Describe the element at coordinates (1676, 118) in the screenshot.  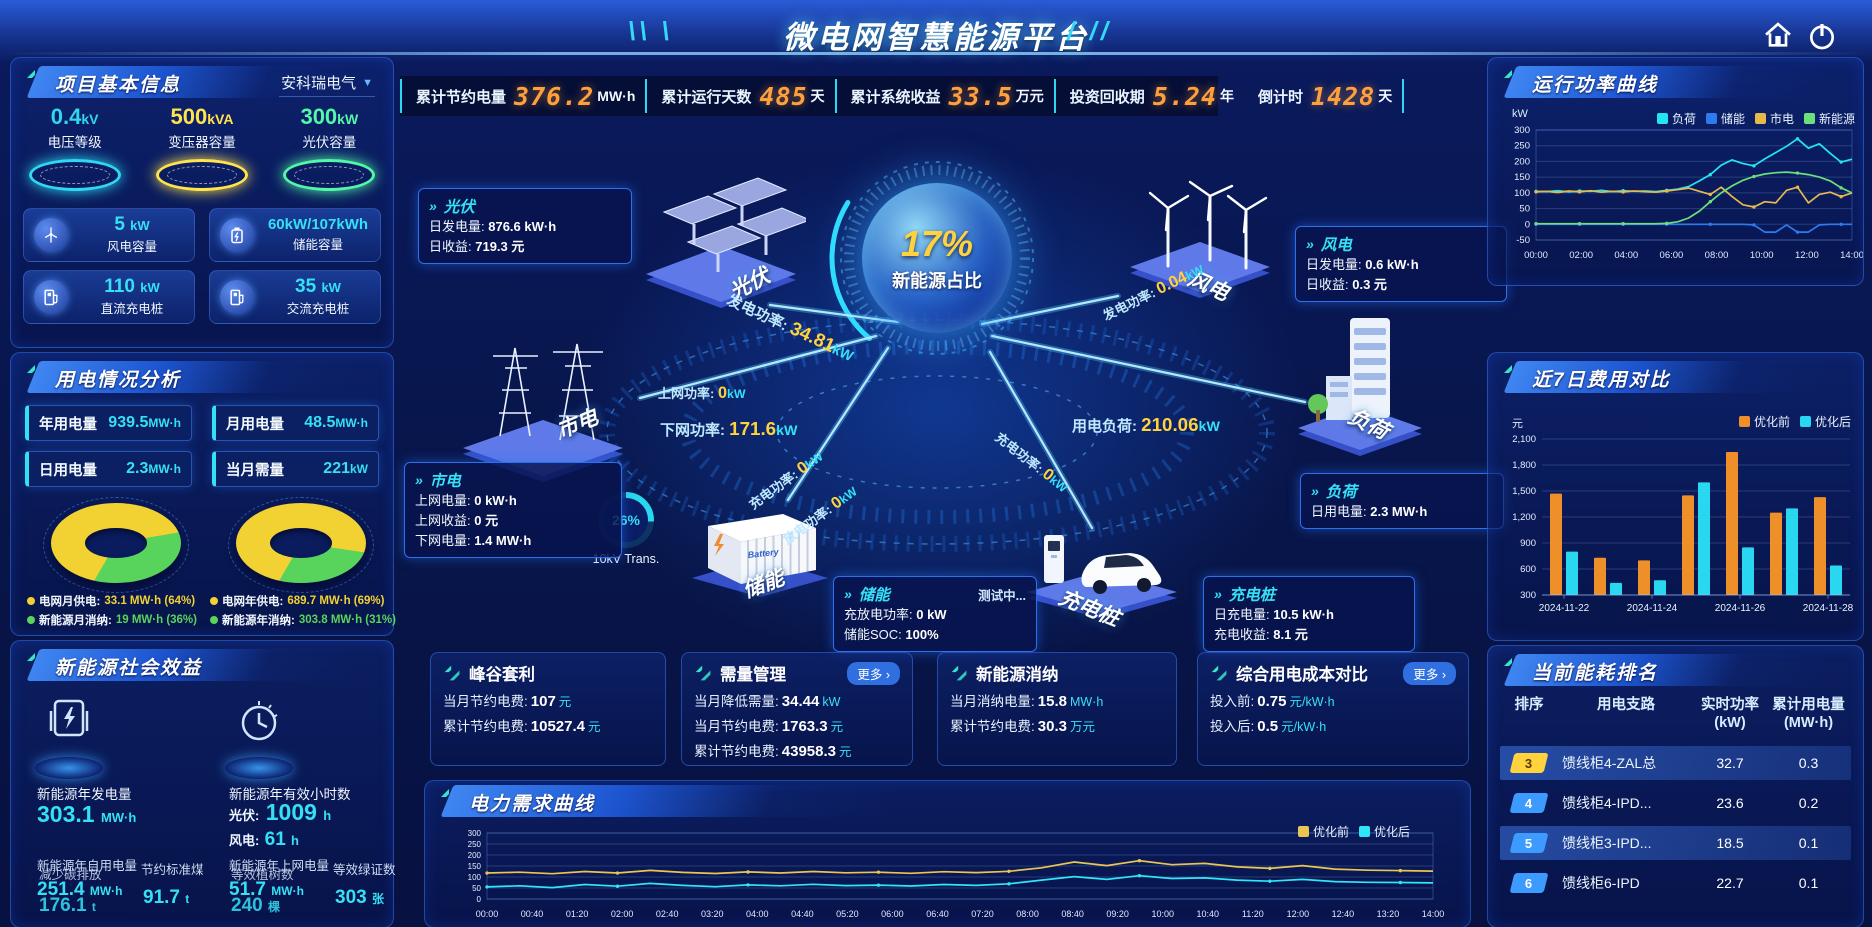
I see `legend-item: 负荷` at that location.